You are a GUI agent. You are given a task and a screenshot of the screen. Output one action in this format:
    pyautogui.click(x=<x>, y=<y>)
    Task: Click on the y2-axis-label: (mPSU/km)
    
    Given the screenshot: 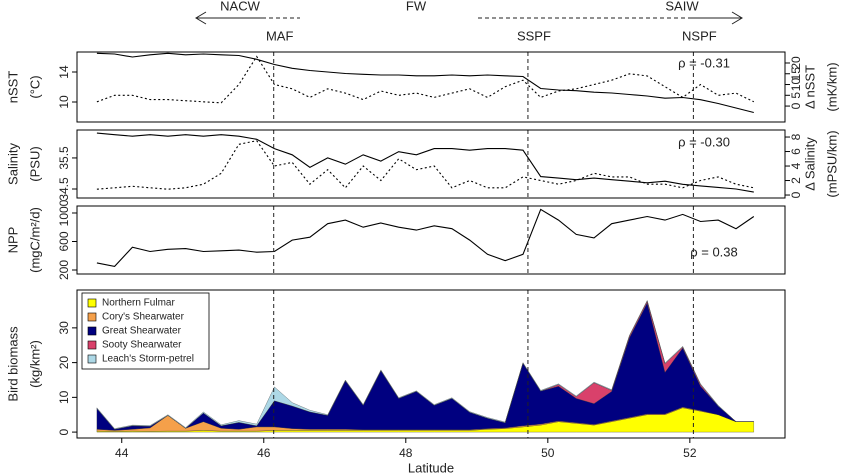 What is the action you would take?
    pyautogui.click(x=831, y=163)
    